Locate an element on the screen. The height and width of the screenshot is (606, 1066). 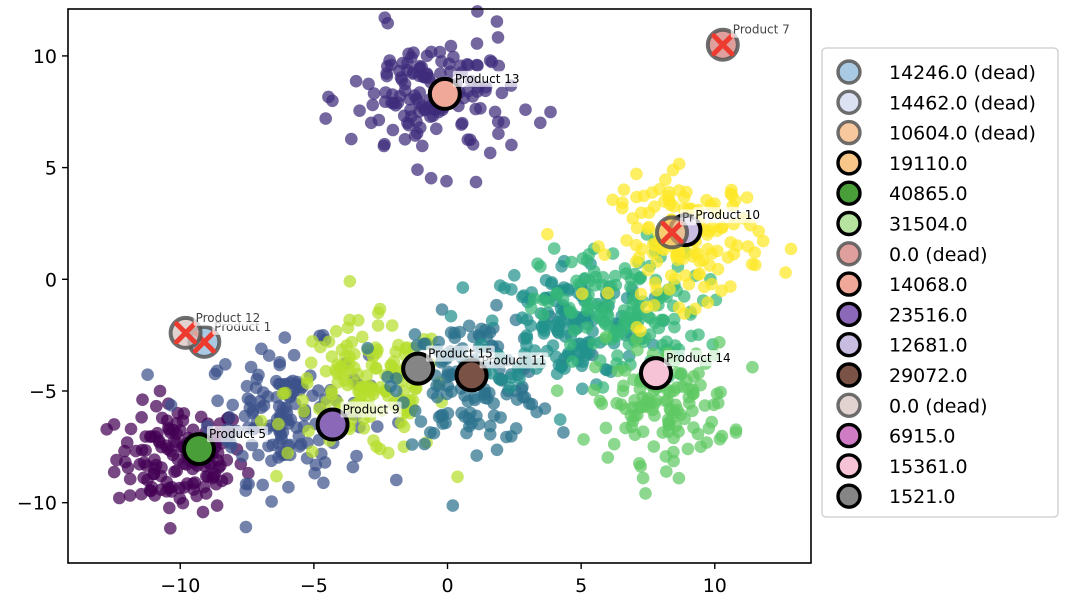
legend-label: 0.0 (dead) is located at coordinates (938, 406).